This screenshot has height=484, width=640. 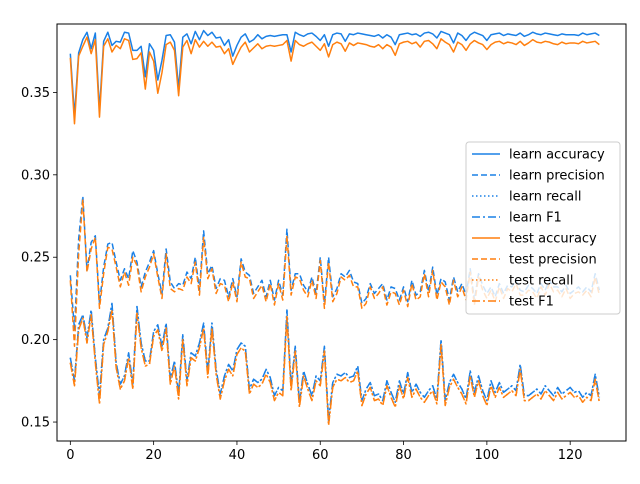 I want to click on legend-label: test F1, so click(x=531, y=302).